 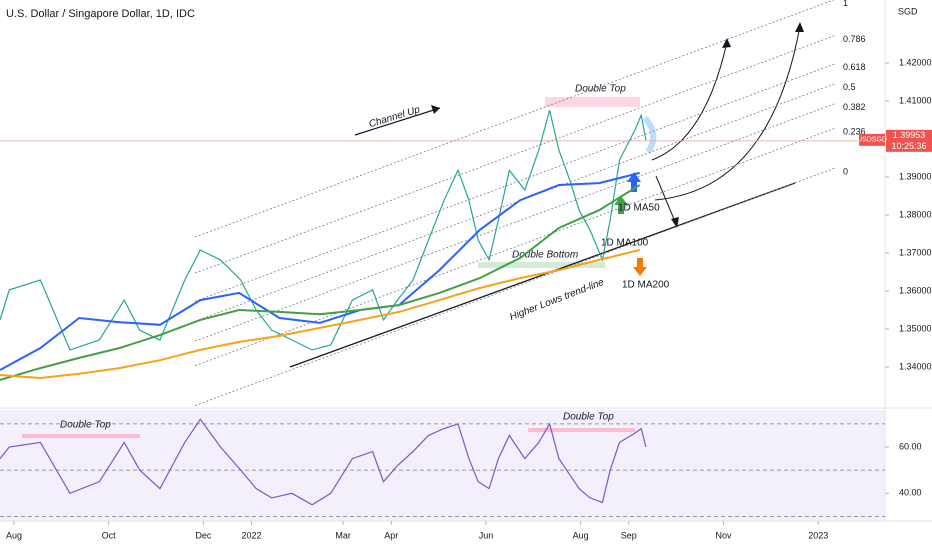 What do you see at coordinates (910, 446) in the screenshot?
I see `y-tick-label: 60.00` at bounding box center [910, 446].